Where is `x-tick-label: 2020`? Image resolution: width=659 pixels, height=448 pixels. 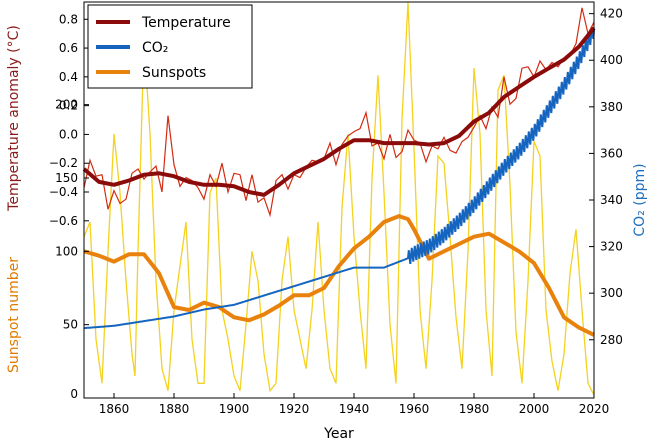
x-tick-label: 2020 is located at coordinates (594, 409).